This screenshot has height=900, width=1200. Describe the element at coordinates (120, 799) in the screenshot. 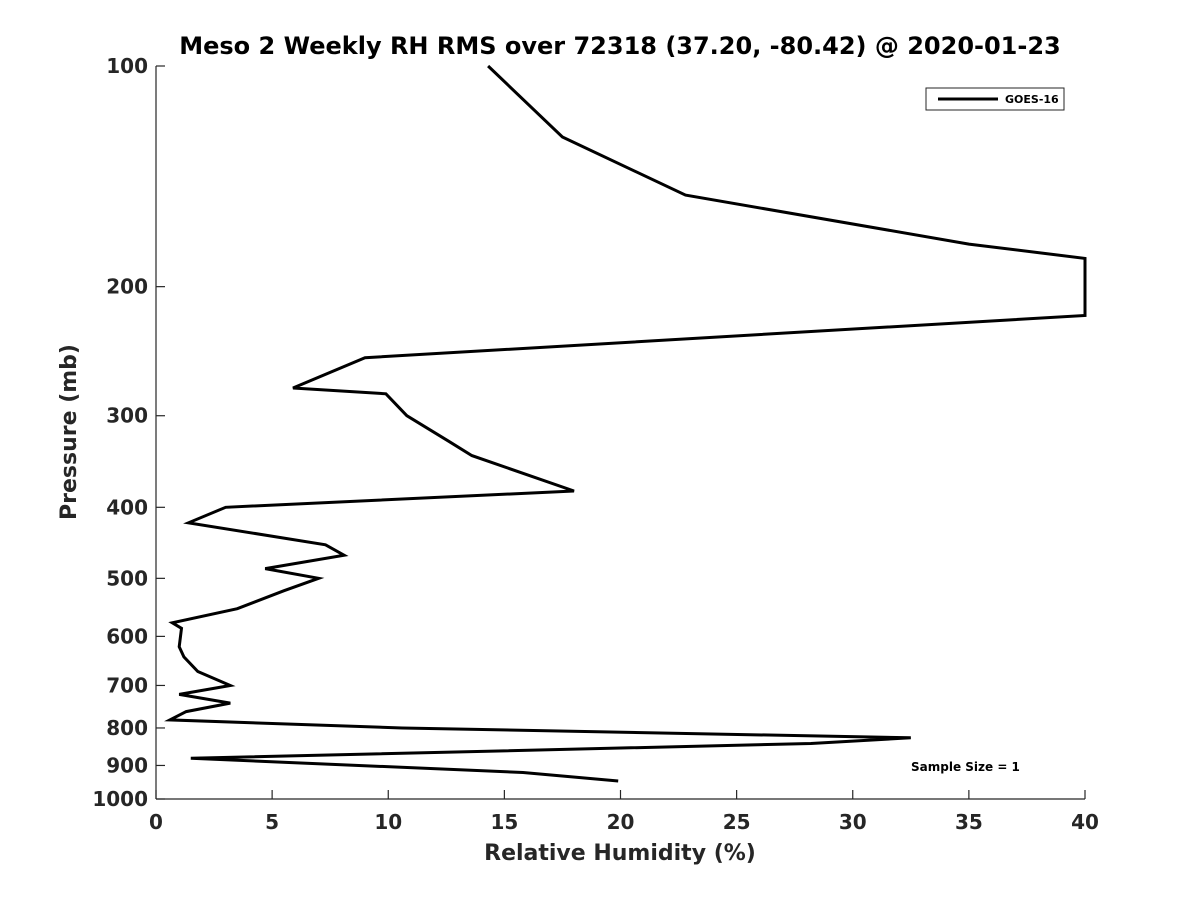

I see `y-tick-label: 1000` at that location.